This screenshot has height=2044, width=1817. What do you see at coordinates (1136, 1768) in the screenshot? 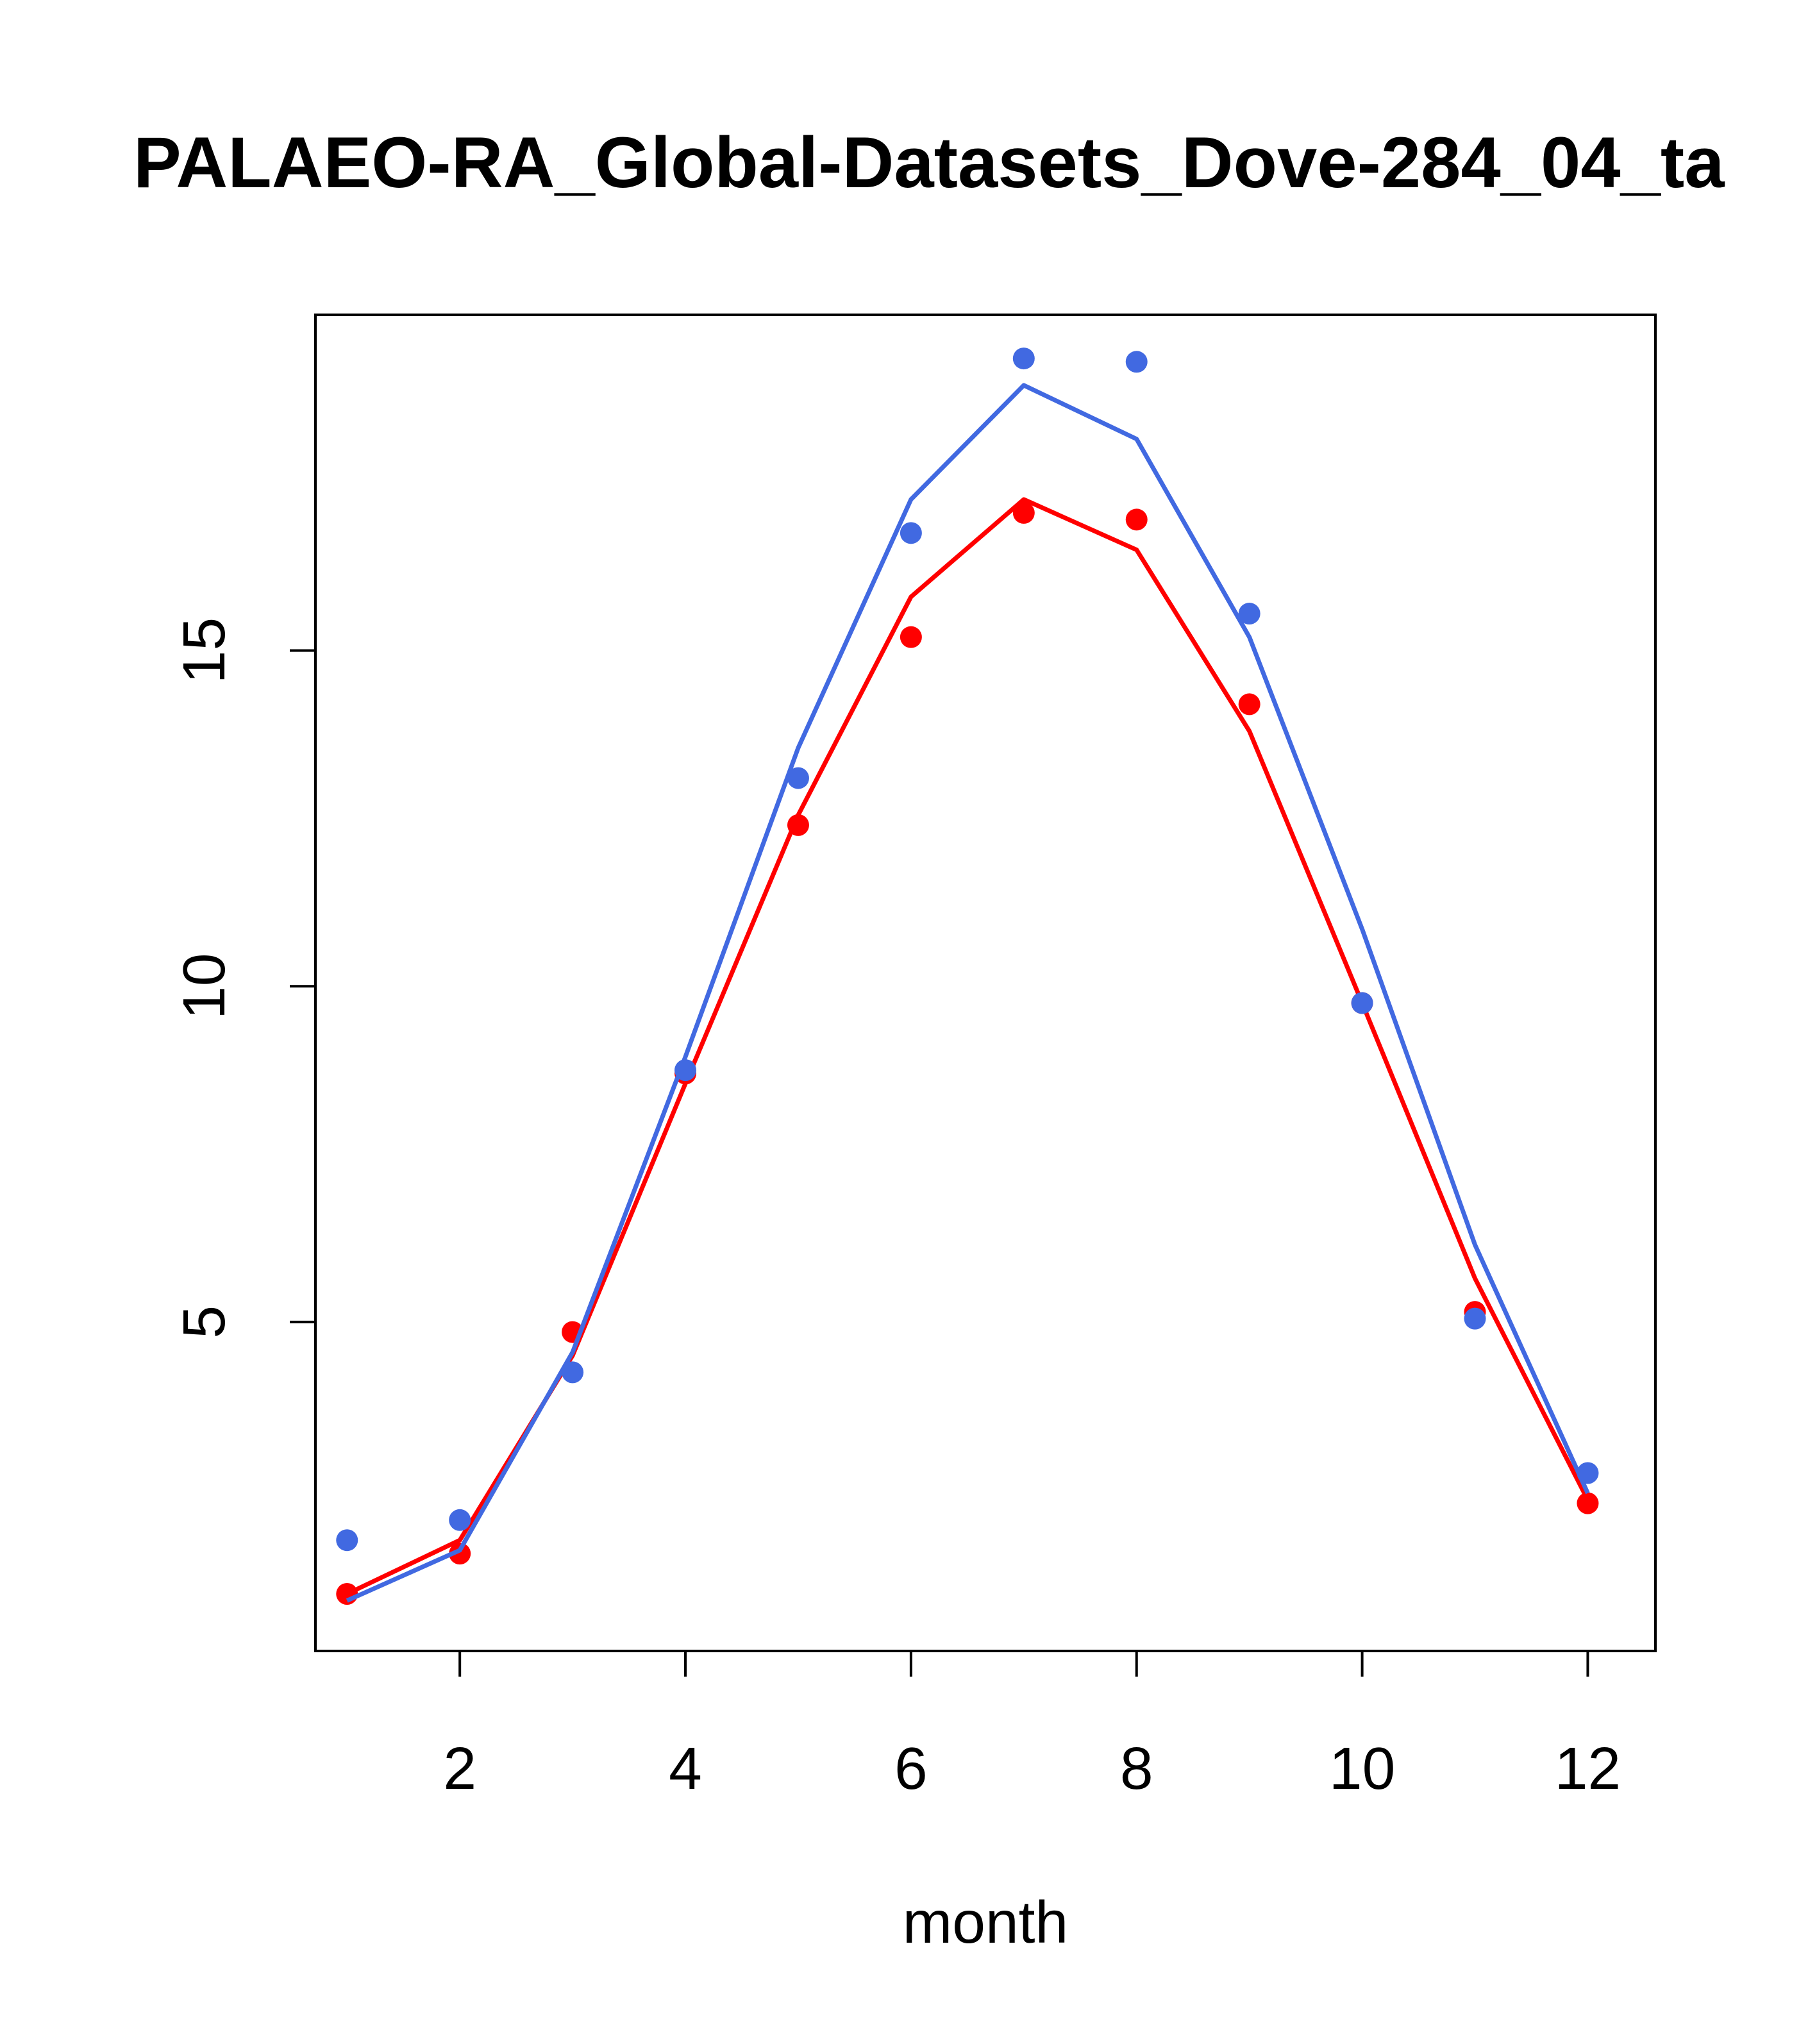
I see `x-tick-label: 8` at bounding box center [1136, 1768].